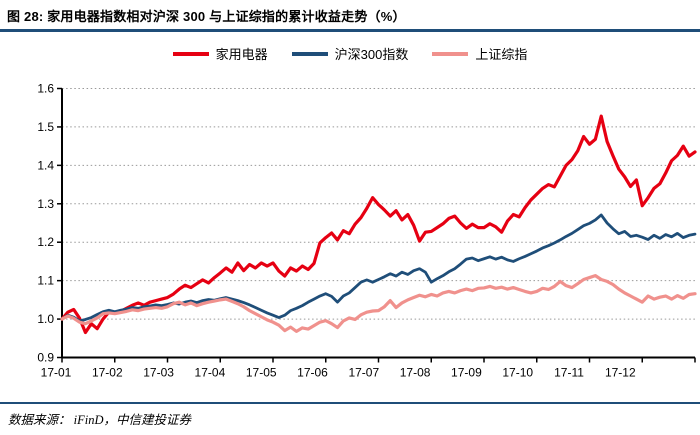 Image resolution: width=700 pixels, height=435 pixels. What do you see at coordinates (99, 420) in the screenshot?
I see `data-source-note: 数据来源： iFinD，中信建投证券` at bounding box center [99, 420].